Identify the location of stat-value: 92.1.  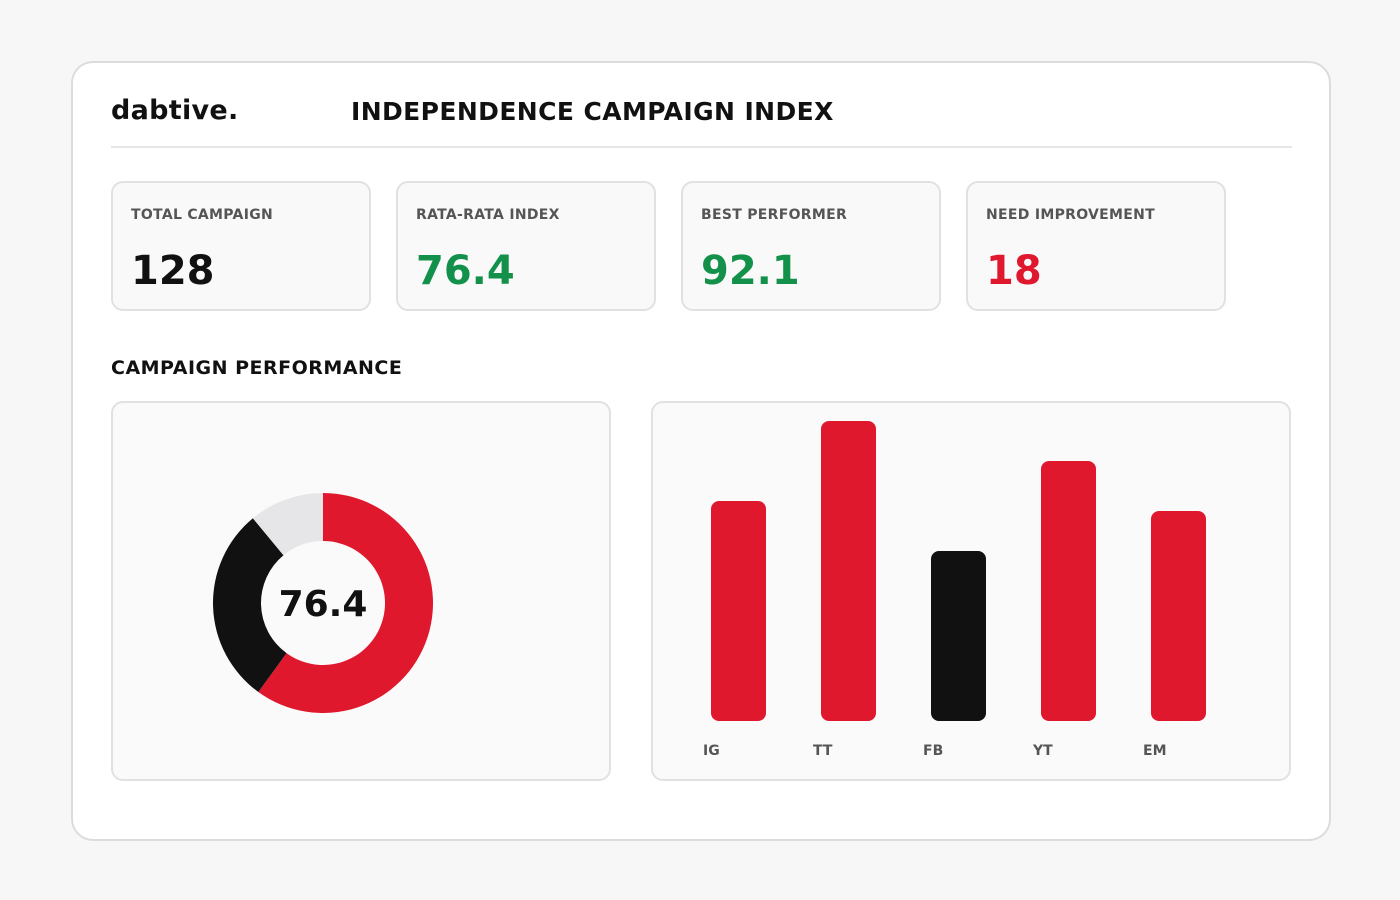
(750, 271).